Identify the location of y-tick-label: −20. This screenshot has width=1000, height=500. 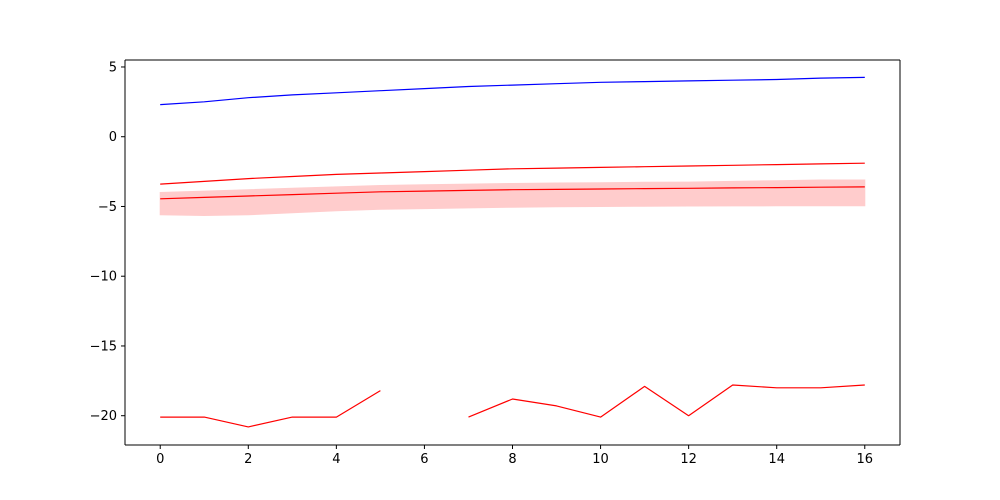
(103, 416).